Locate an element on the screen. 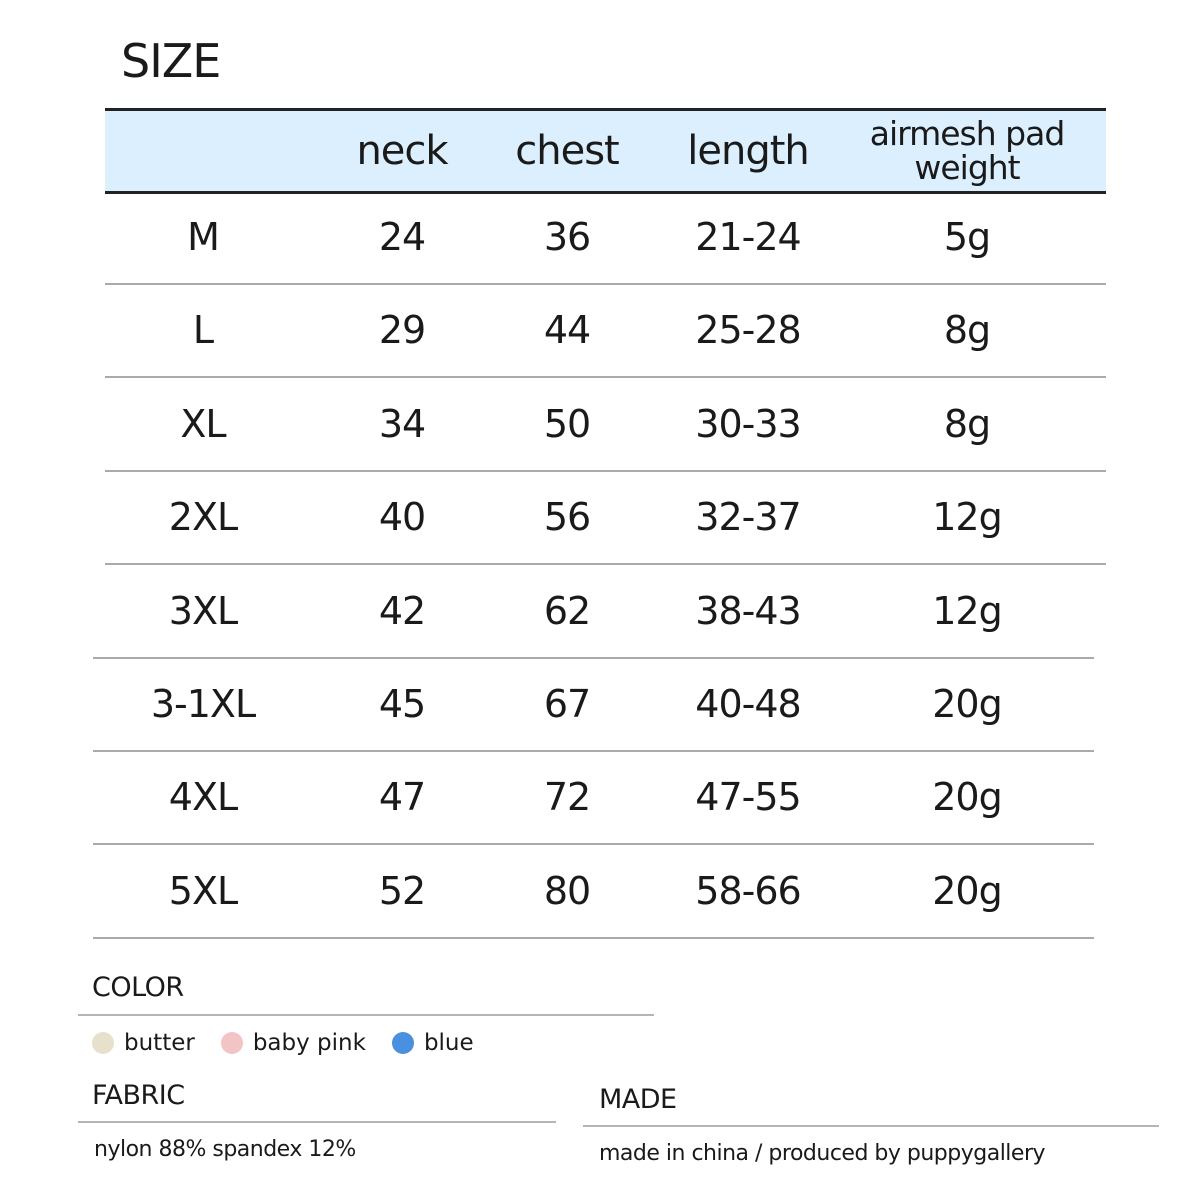 The height and width of the screenshot is (1200, 1200). table-cell: 40 is located at coordinates (402, 517).